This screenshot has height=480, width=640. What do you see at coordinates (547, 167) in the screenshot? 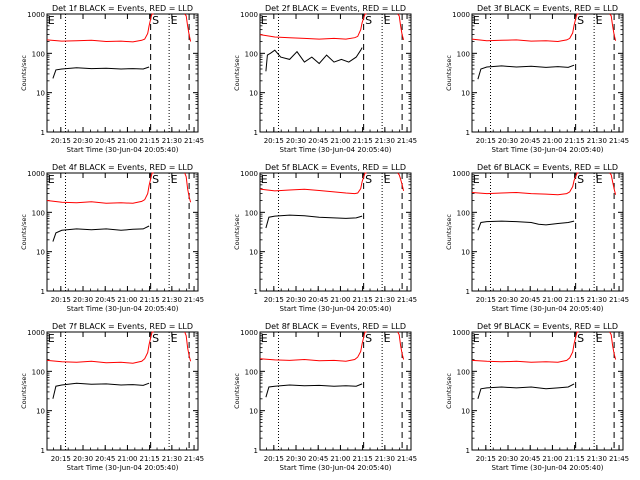
I see `panel-title: Det 6f BLACK = Events, RED = LLD` at bounding box center [547, 167].